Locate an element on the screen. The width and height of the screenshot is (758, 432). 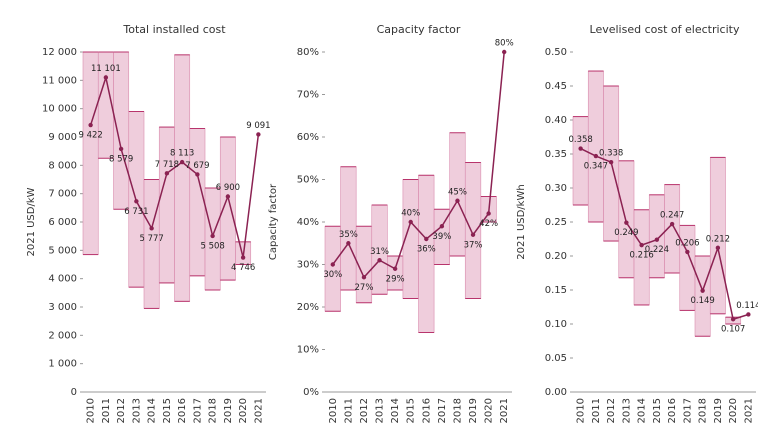
data-label: 31% is located at coordinates (379, 252).